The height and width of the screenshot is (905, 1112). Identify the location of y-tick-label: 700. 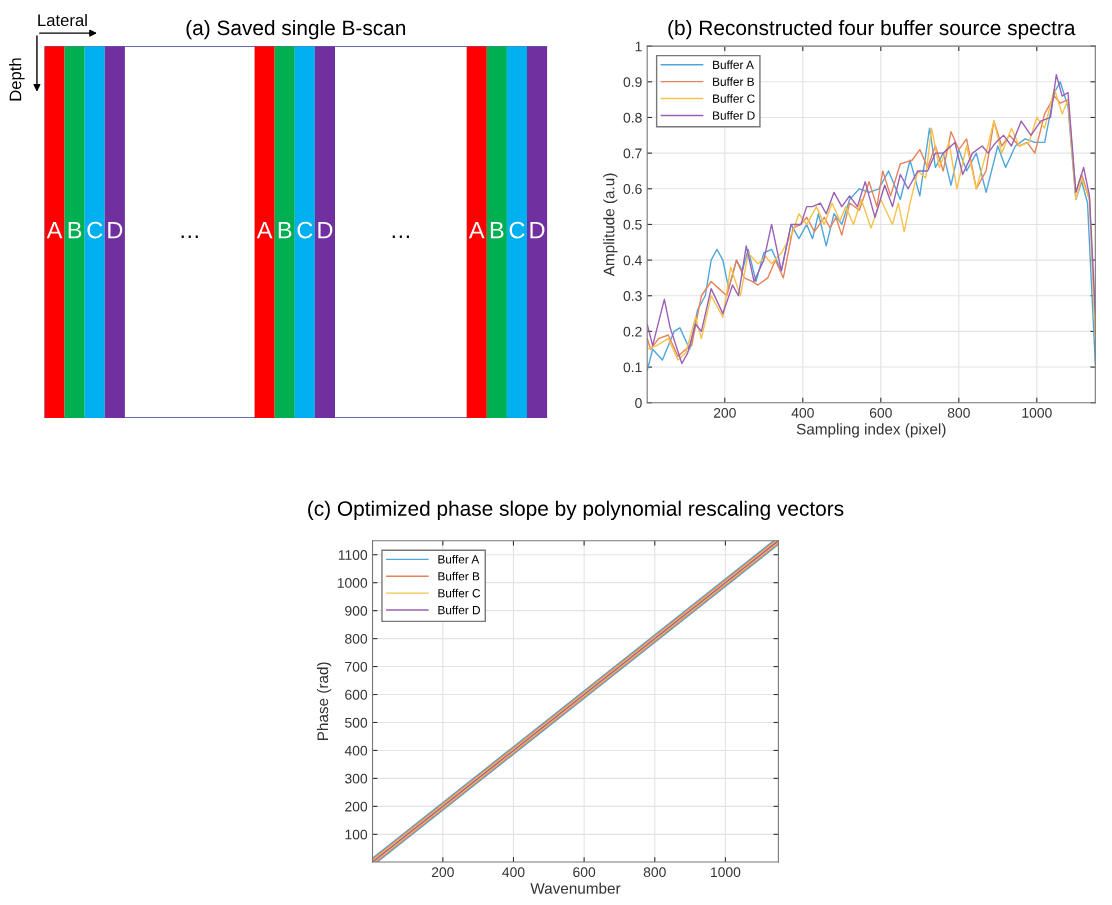
(356, 666).